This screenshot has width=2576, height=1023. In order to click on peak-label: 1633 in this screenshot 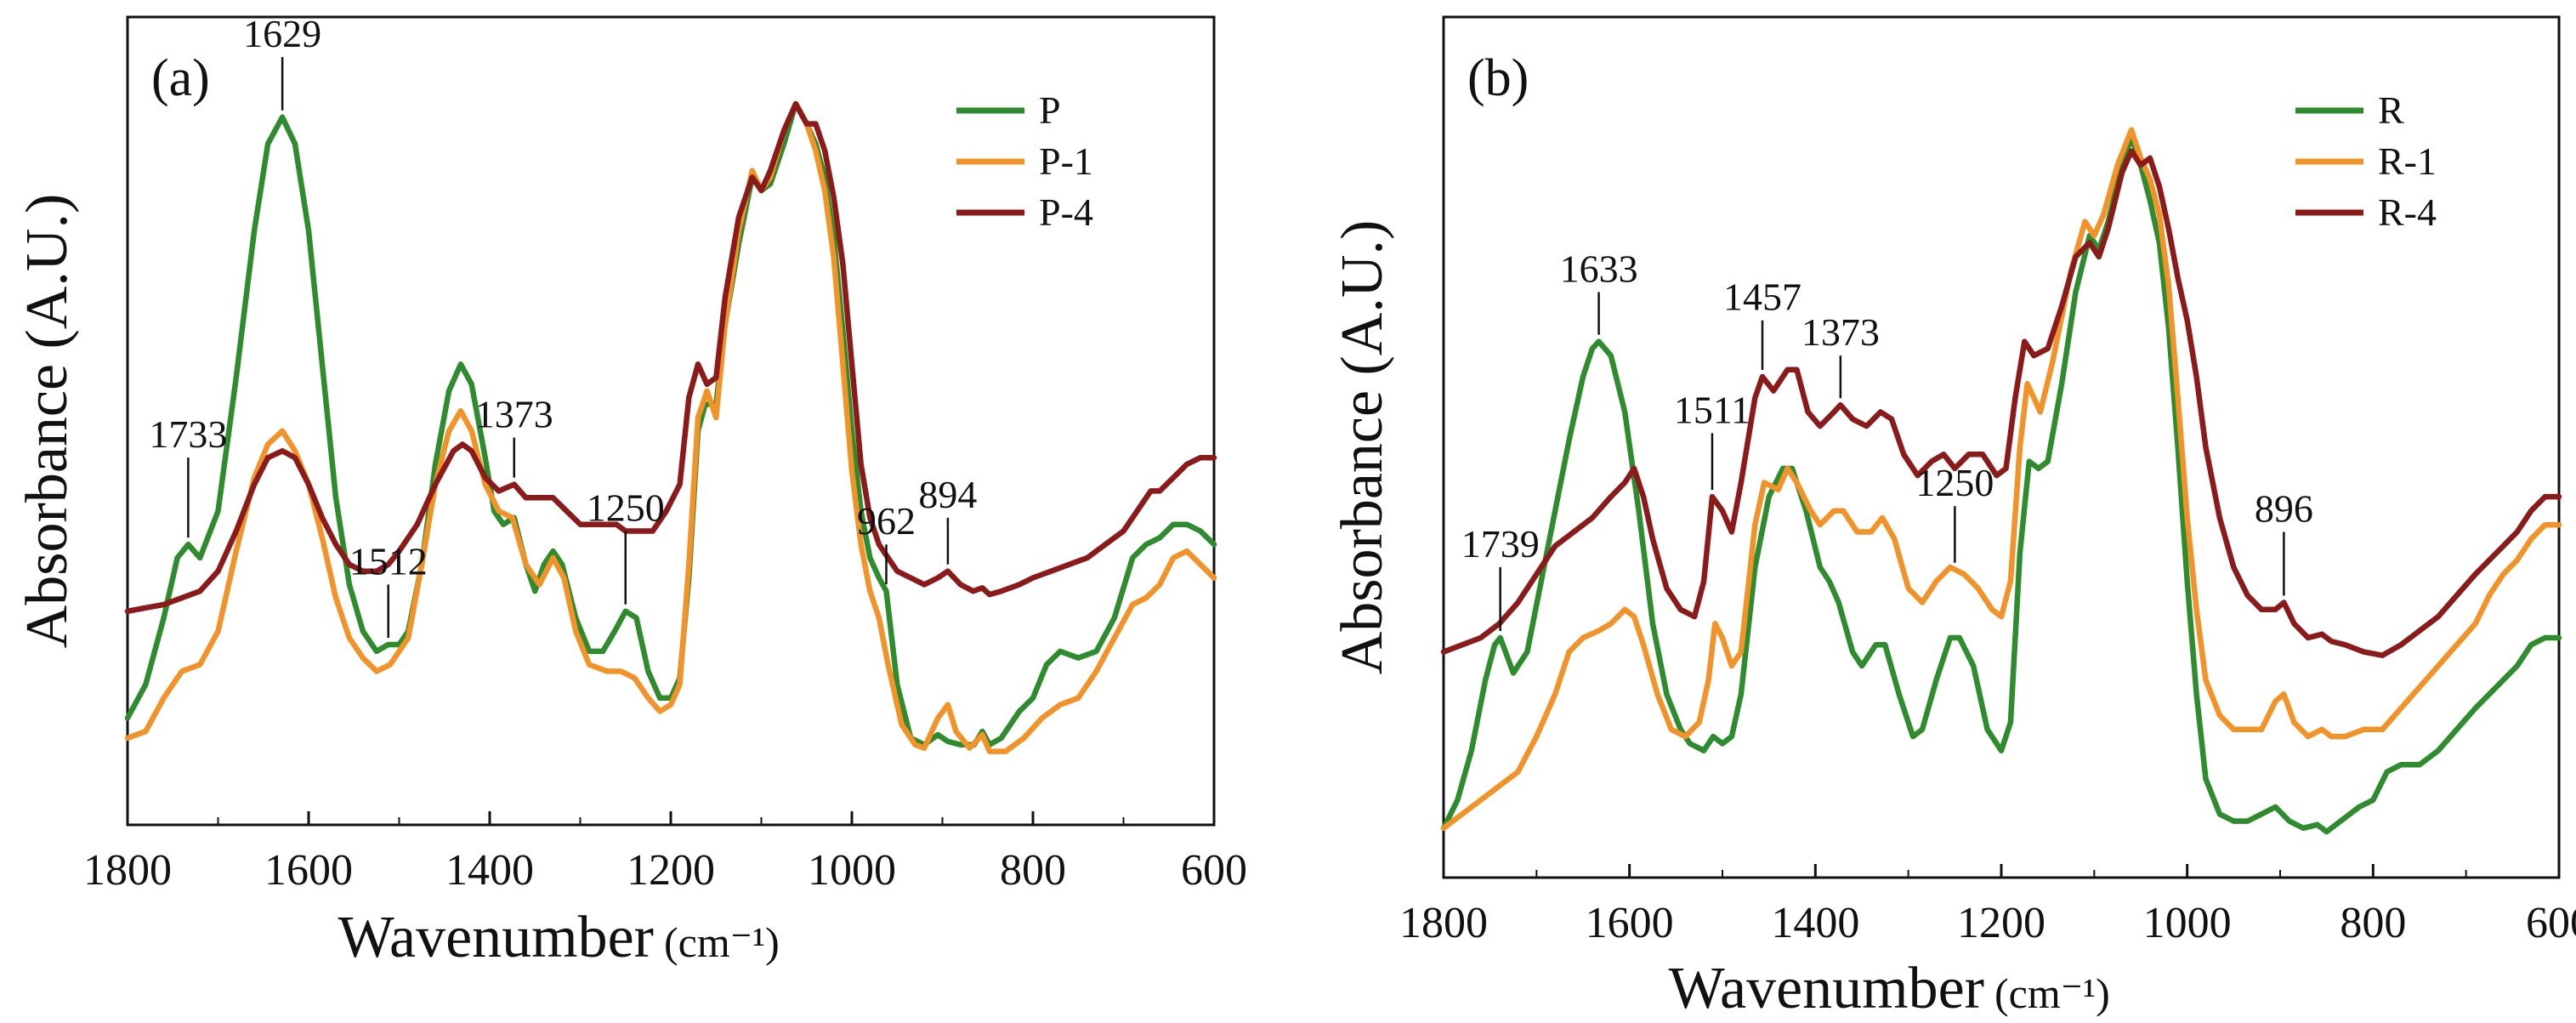, I will do `click(1599, 269)`.